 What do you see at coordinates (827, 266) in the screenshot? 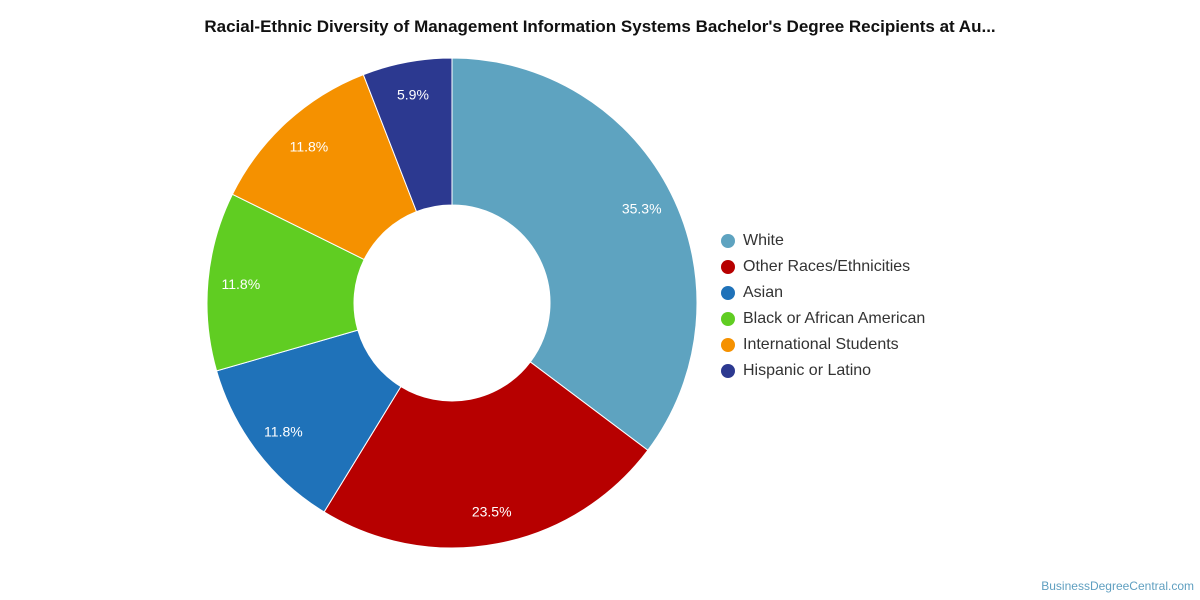
I see `legend-label: Other Races/Ethnicities` at bounding box center [827, 266].